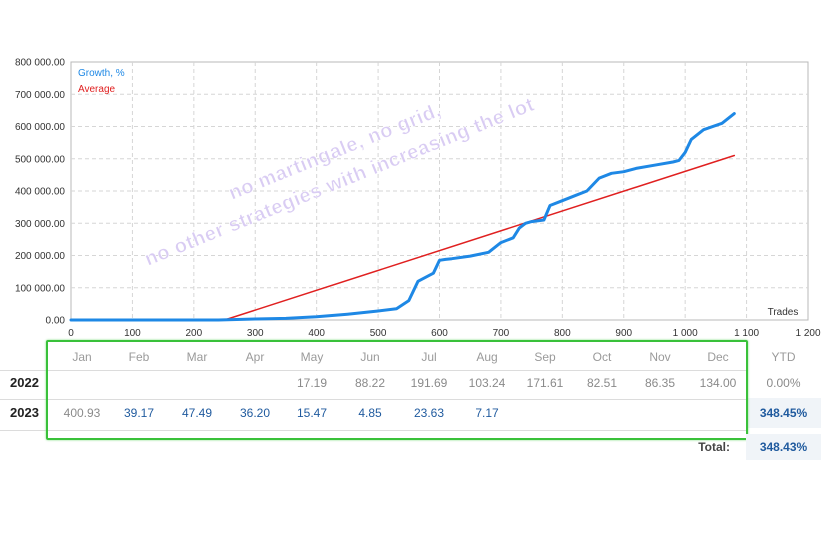  What do you see at coordinates (370, 413) in the screenshot?
I see `month-value: 4.85` at bounding box center [370, 413].